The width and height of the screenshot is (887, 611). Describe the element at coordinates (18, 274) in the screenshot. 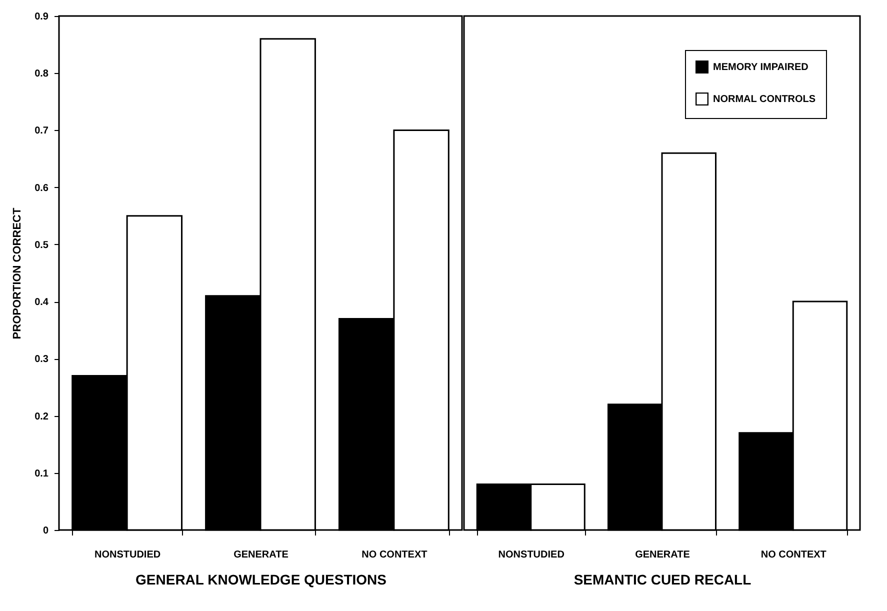

I see `y-axis-title: PROPORTION CORRECT` at that location.